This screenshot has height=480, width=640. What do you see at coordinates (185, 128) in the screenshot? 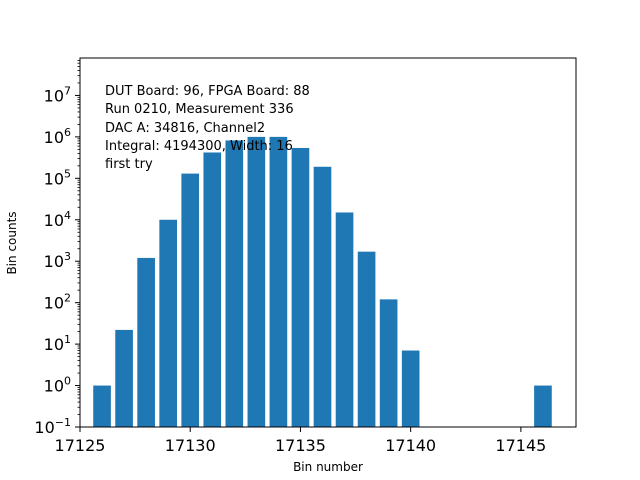
I see `annotation-line-3: DAC A: 34816, Channel2` at bounding box center [185, 128].